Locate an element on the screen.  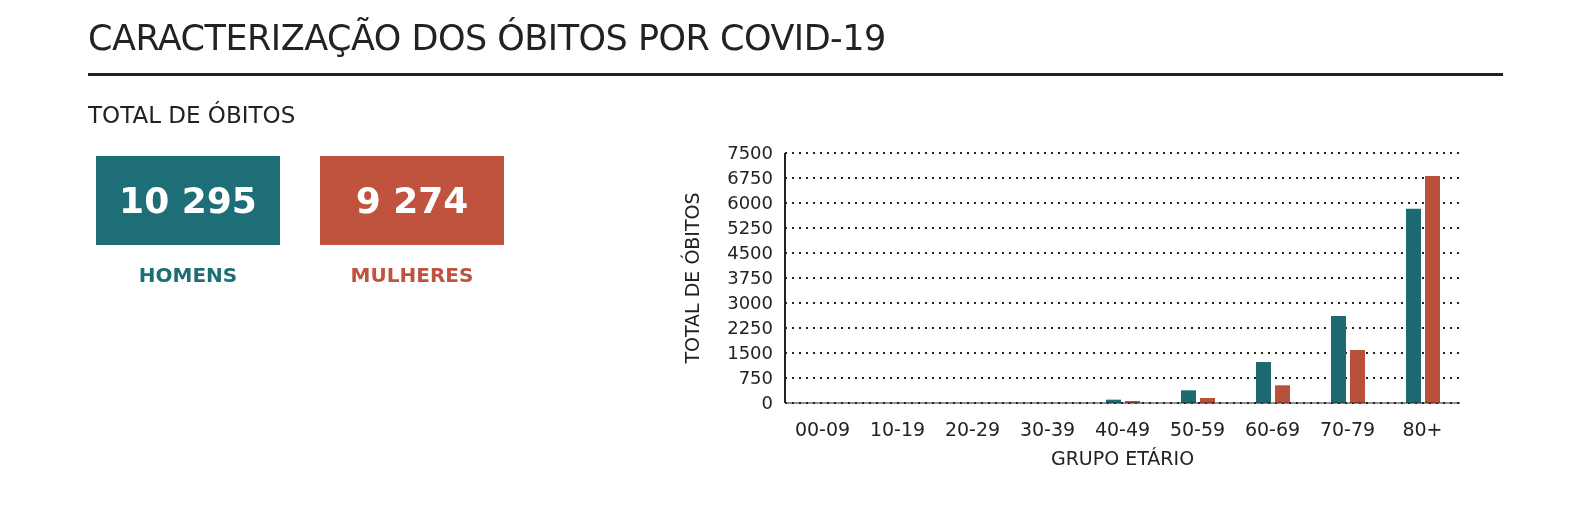
x-tick-label: 80+ is located at coordinates (1422, 429).